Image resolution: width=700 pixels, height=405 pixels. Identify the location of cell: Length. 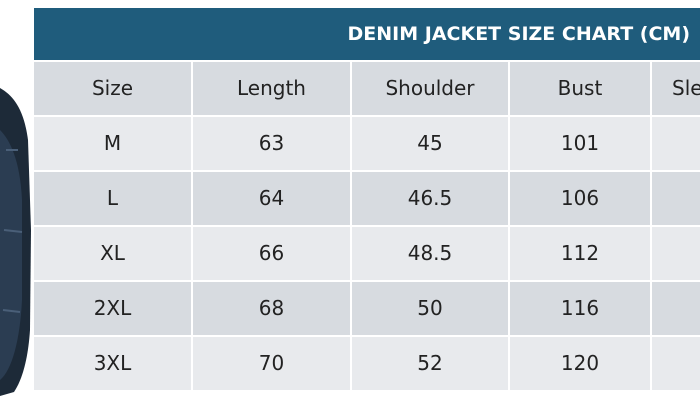
(271, 88).